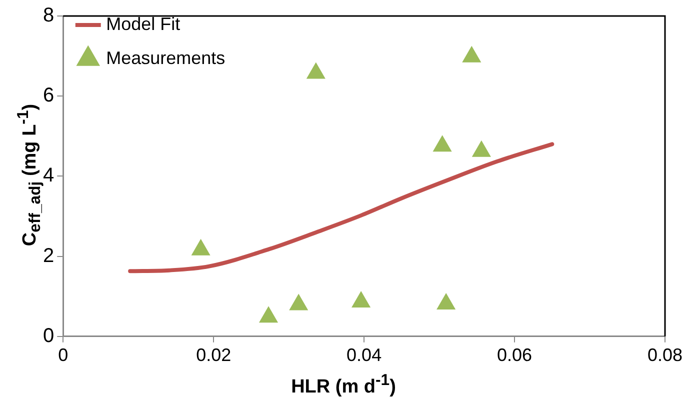 This screenshot has height=404, width=687. What do you see at coordinates (48, 95) in the screenshot?
I see `y-tick-label: 6` at bounding box center [48, 95].